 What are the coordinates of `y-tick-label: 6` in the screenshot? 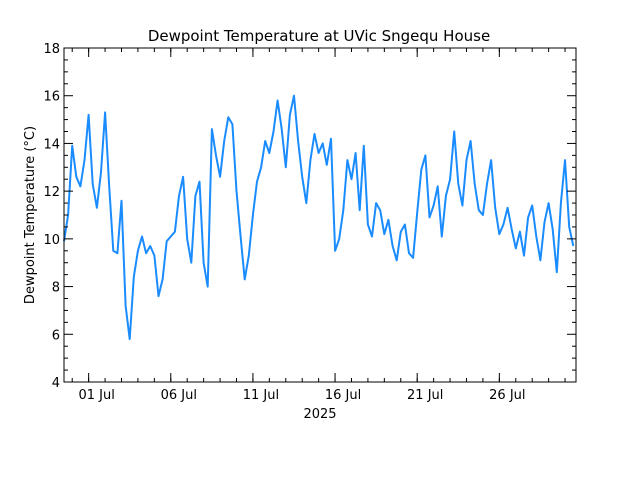 It's located at (56, 335).